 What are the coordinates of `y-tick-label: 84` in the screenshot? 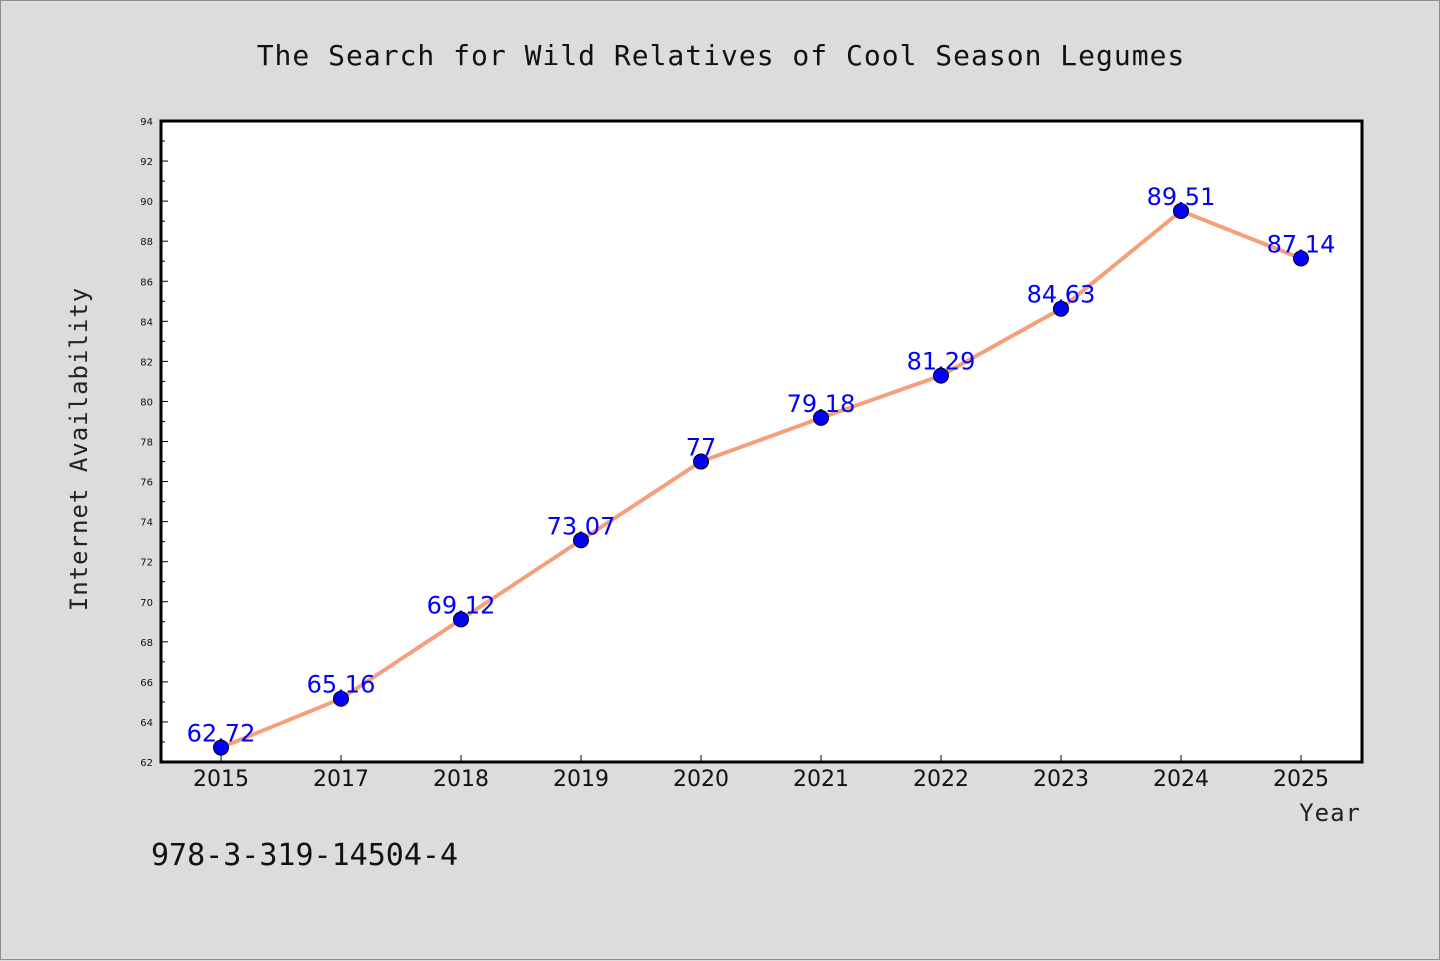 It's located at (146, 322).